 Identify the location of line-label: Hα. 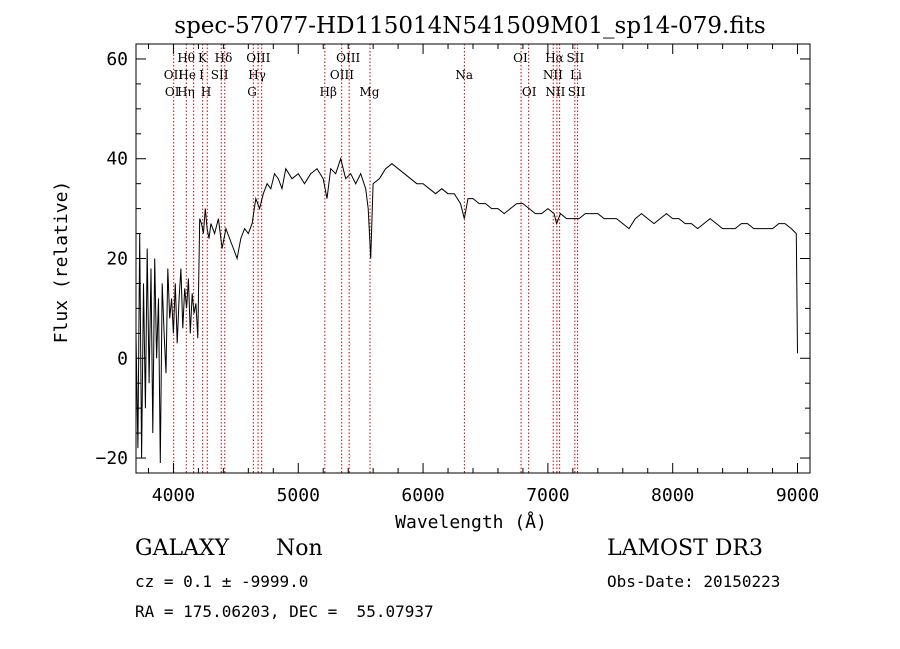
(554, 58).